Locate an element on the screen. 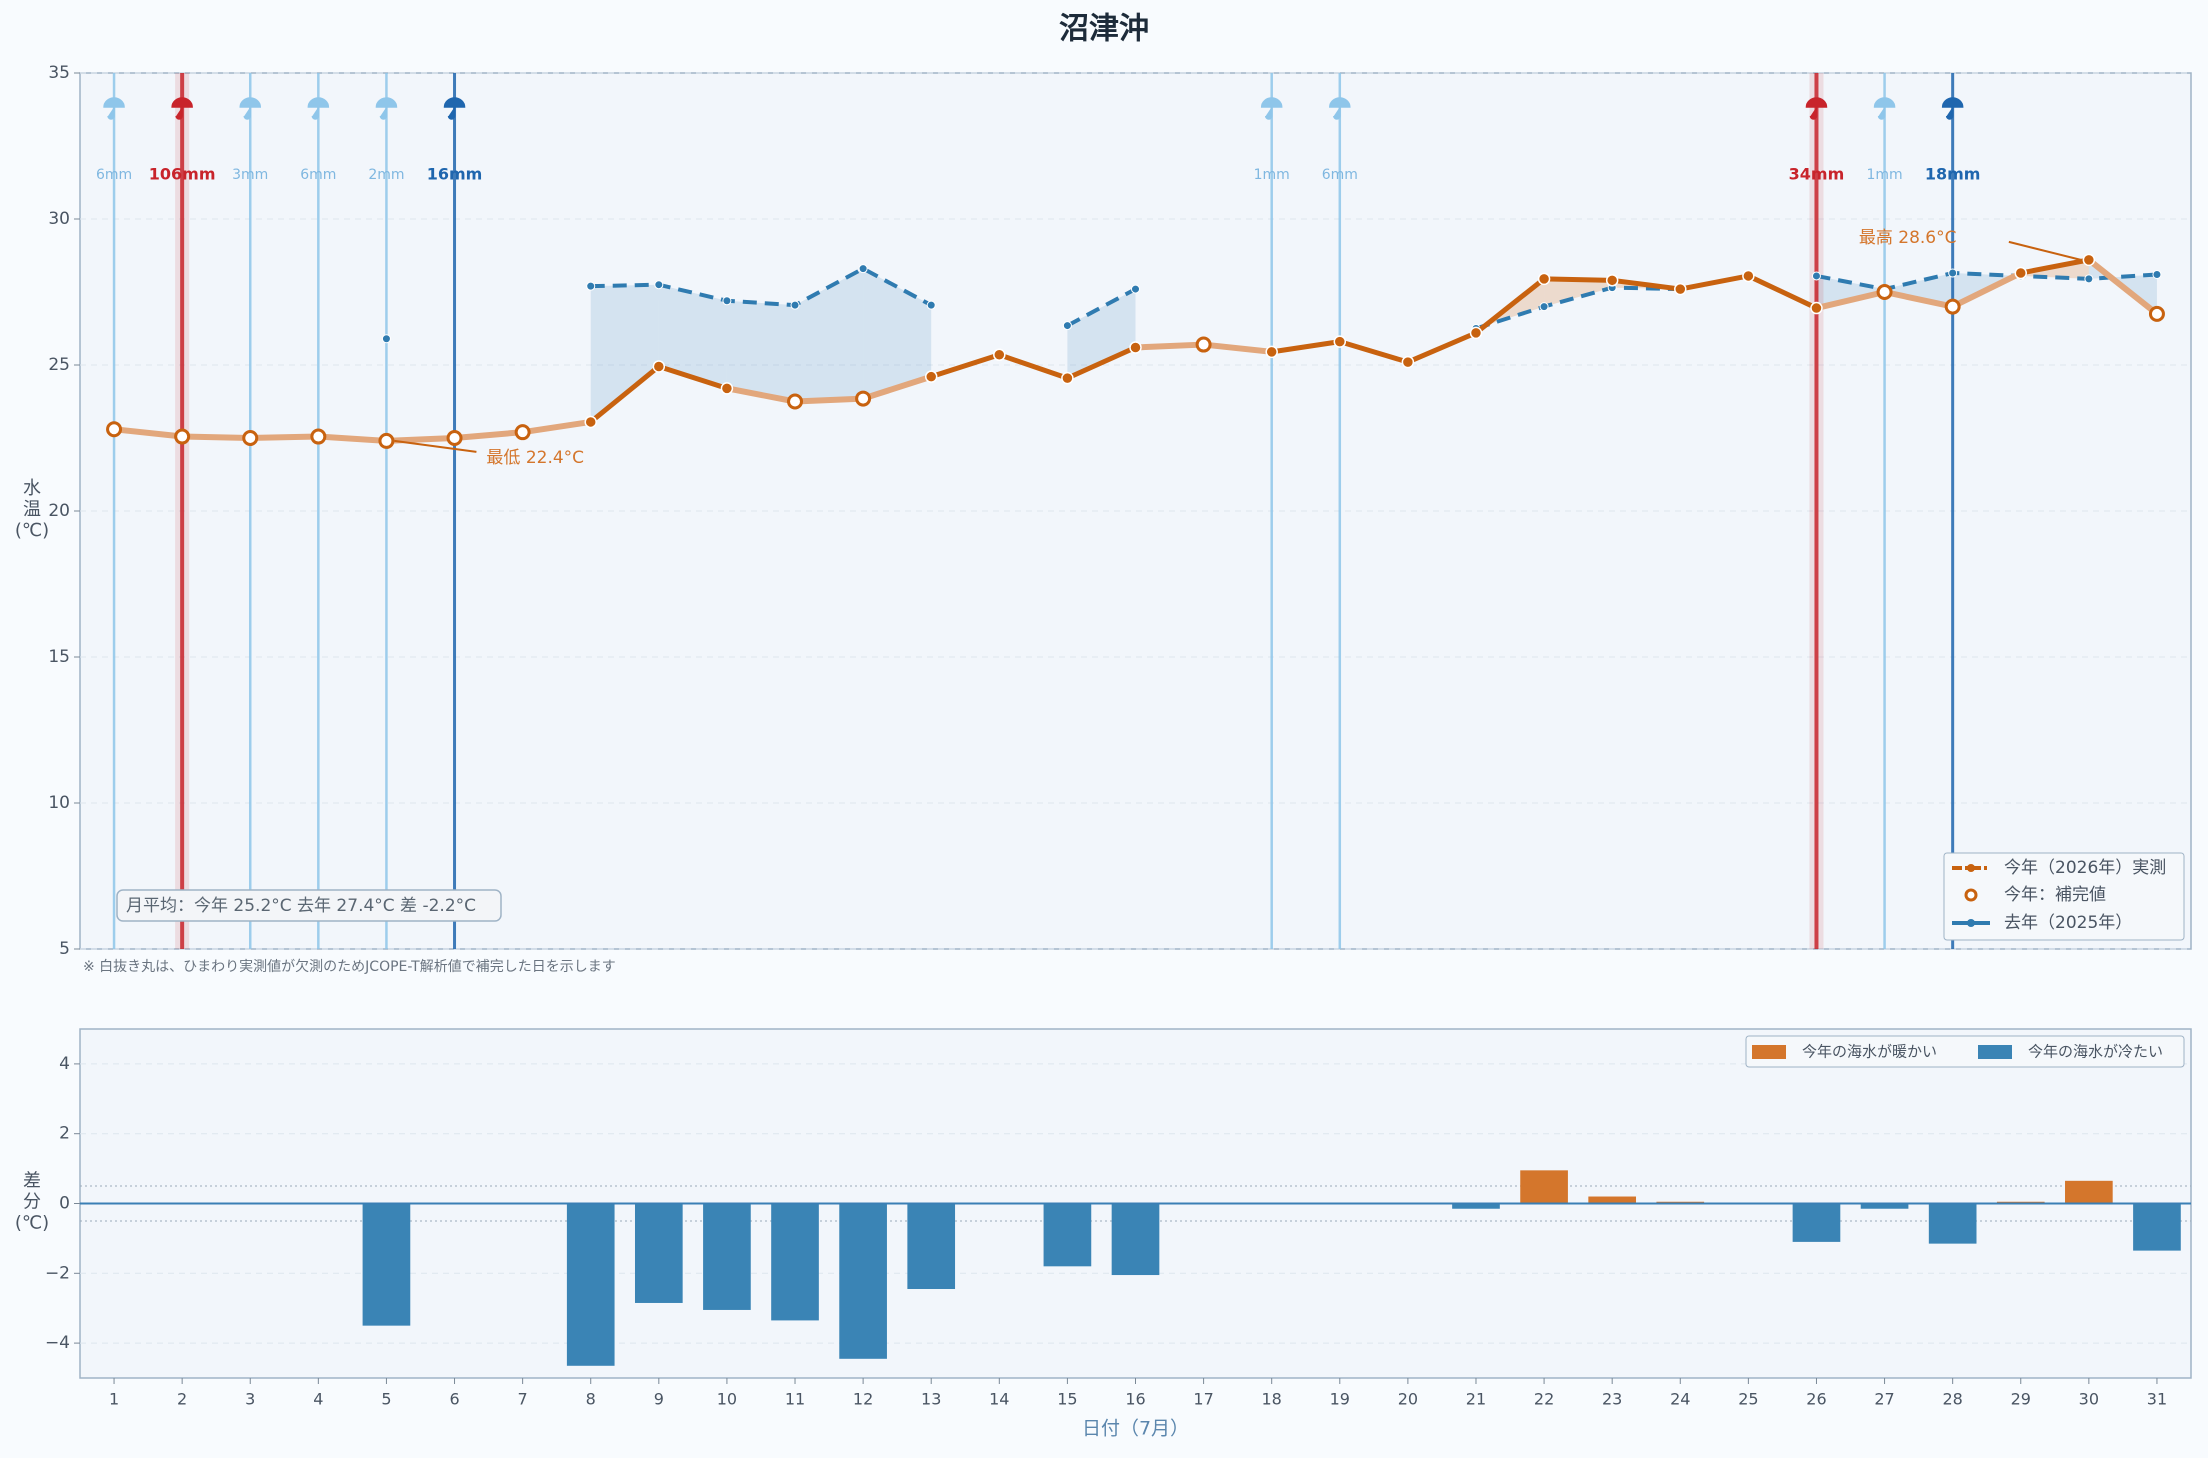 This screenshot has width=2208, height=1458. legend-label: 今年の海水が暖かい is located at coordinates (1869, 1052).